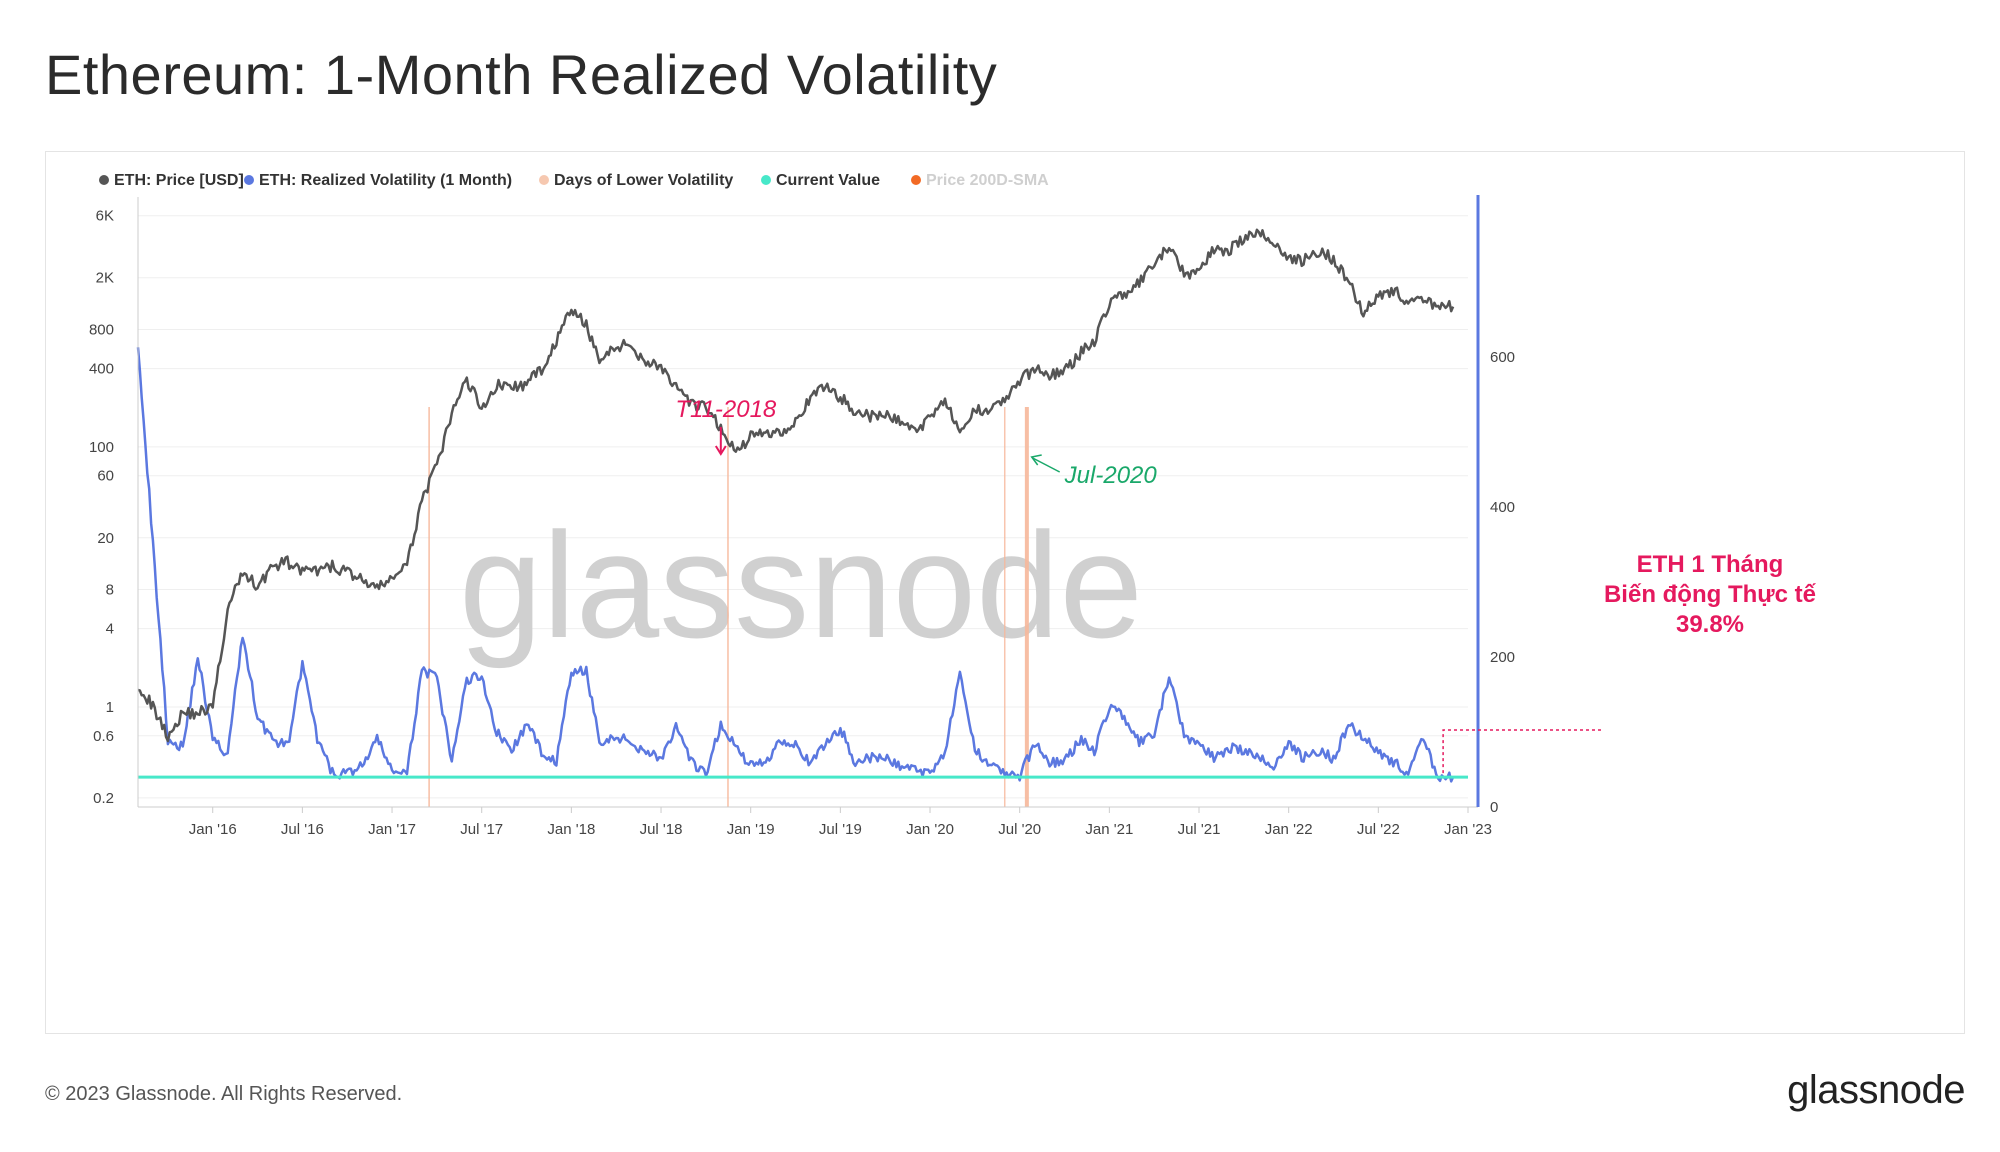  Describe the element at coordinates (521, 74) in the screenshot. I see `page-title: Ethereum: 1-Month Realized Volatility` at that location.